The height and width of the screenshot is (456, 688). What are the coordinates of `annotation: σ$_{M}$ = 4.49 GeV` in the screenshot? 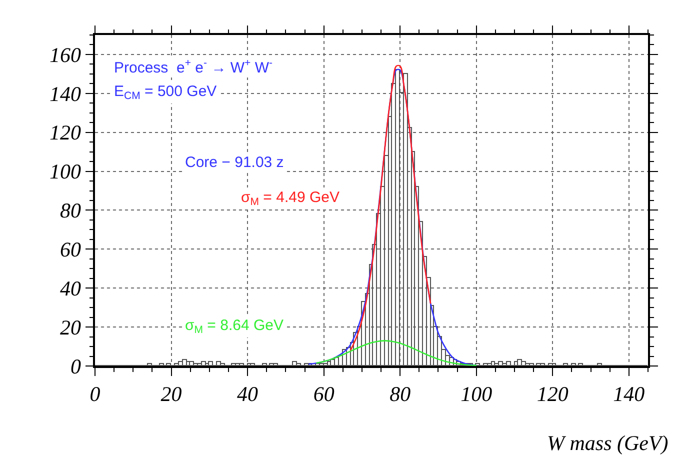 It's located at (290, 198).